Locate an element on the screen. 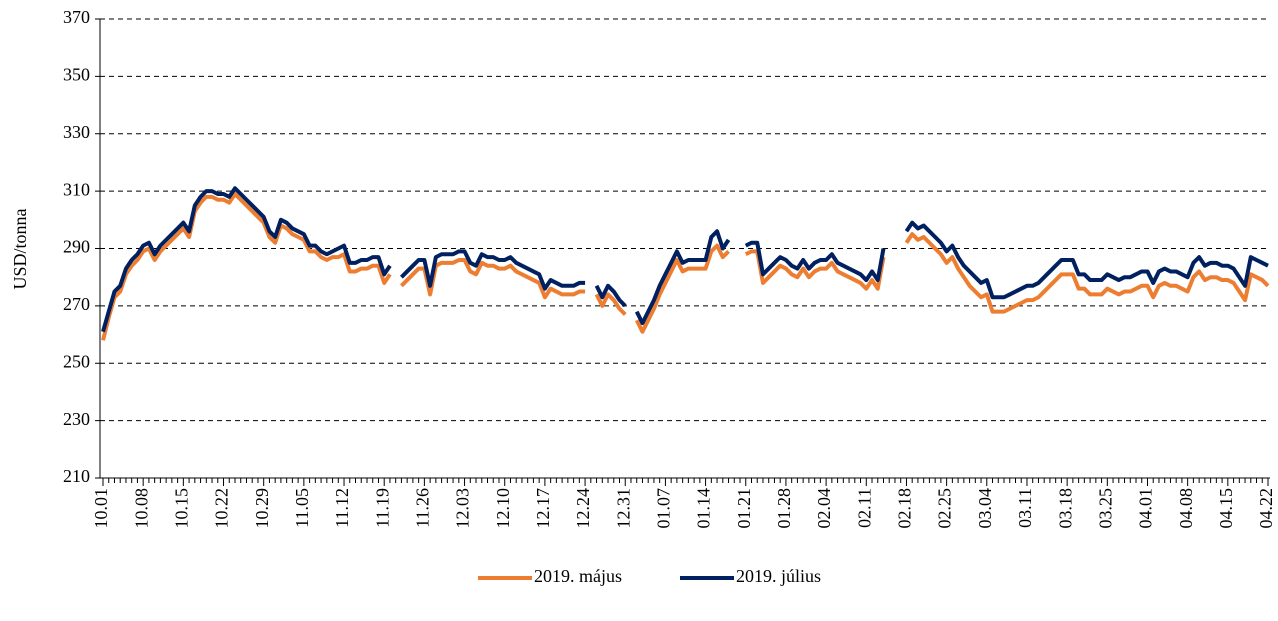  y-tick-label: 210 is located at coordinates (76, 476).